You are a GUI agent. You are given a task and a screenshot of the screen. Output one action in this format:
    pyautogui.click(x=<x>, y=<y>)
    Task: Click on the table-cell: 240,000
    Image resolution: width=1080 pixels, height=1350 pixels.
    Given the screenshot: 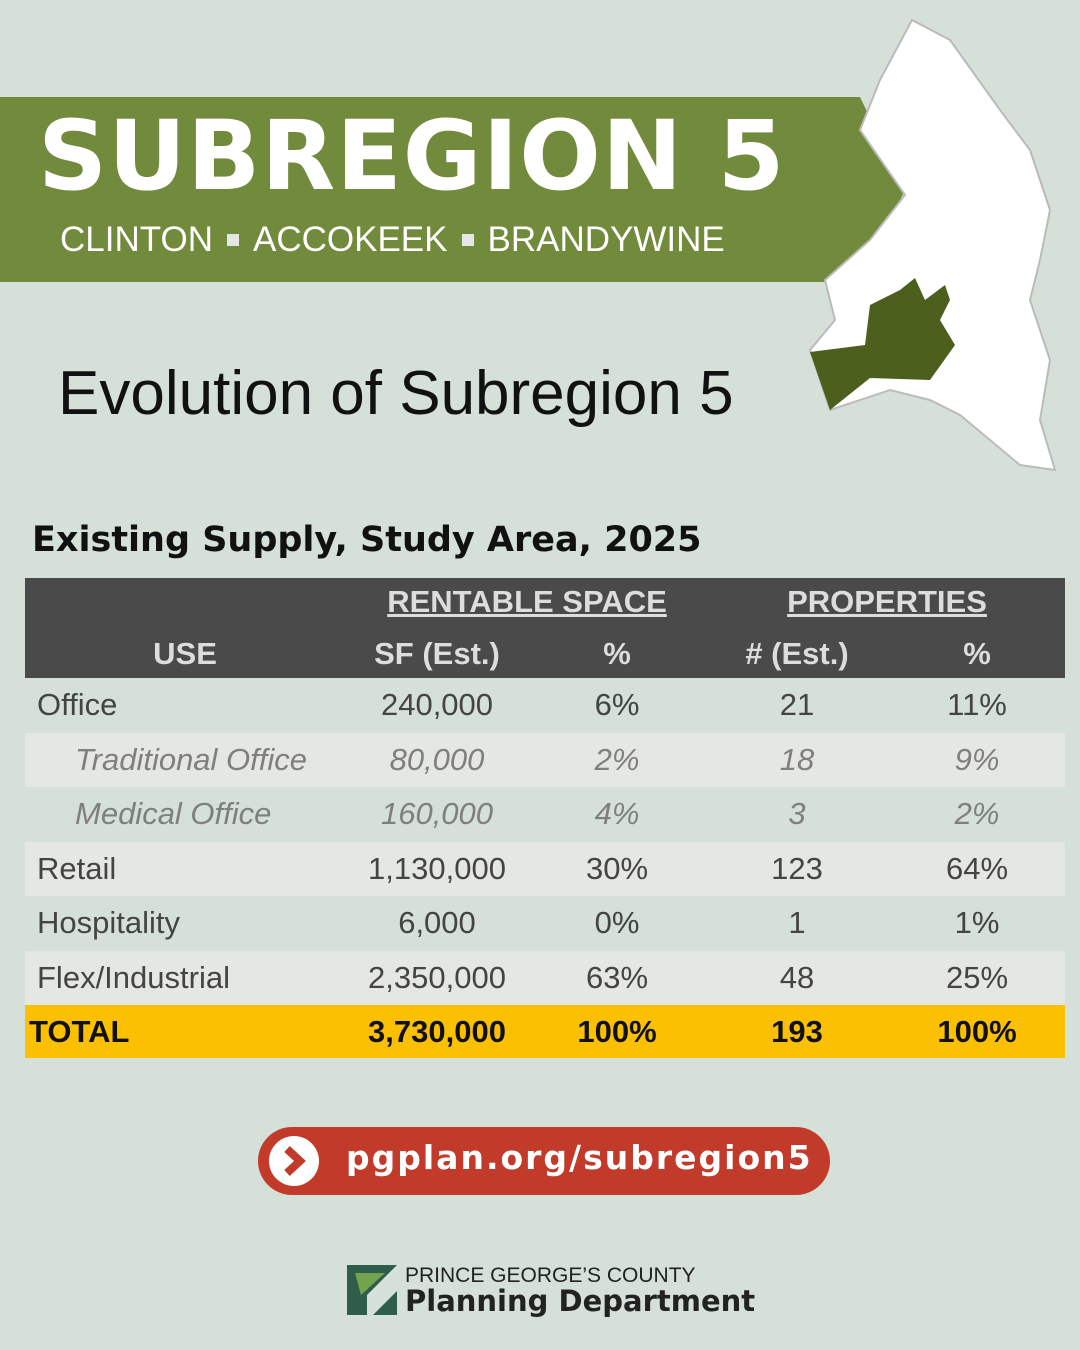 What is the action you would take?
    pyautogui.click(x=437, y=705)
    